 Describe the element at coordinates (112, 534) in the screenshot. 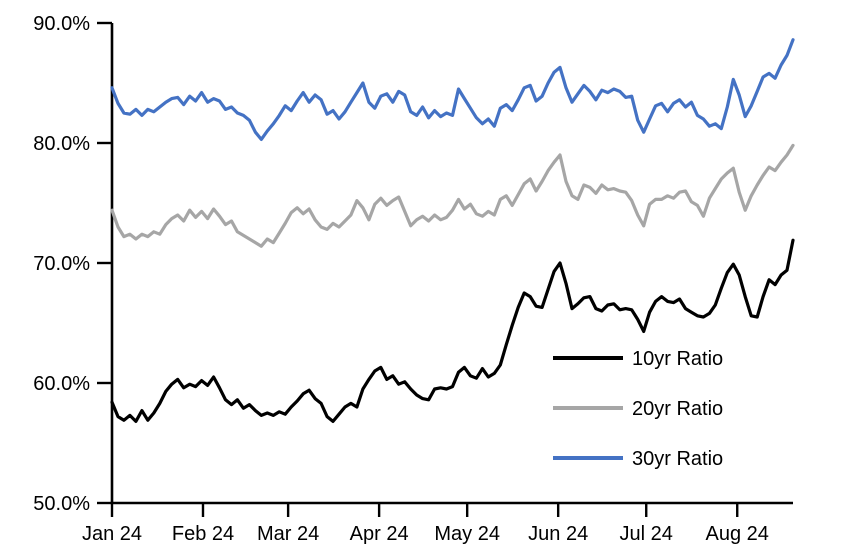

I see `x-tick-label: Jan 24` at that location.